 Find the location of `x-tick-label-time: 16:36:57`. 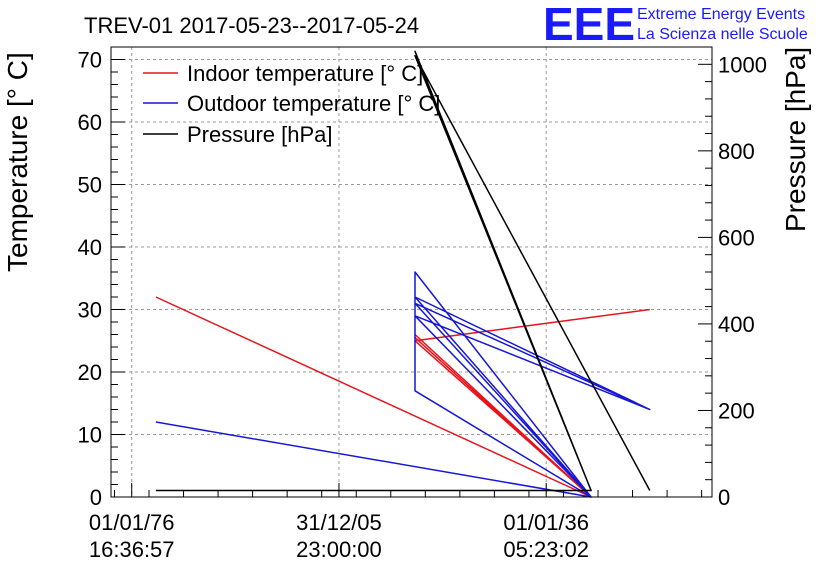

x-tick-label-time: 16:36:57 is located at coordinates (132, 549).